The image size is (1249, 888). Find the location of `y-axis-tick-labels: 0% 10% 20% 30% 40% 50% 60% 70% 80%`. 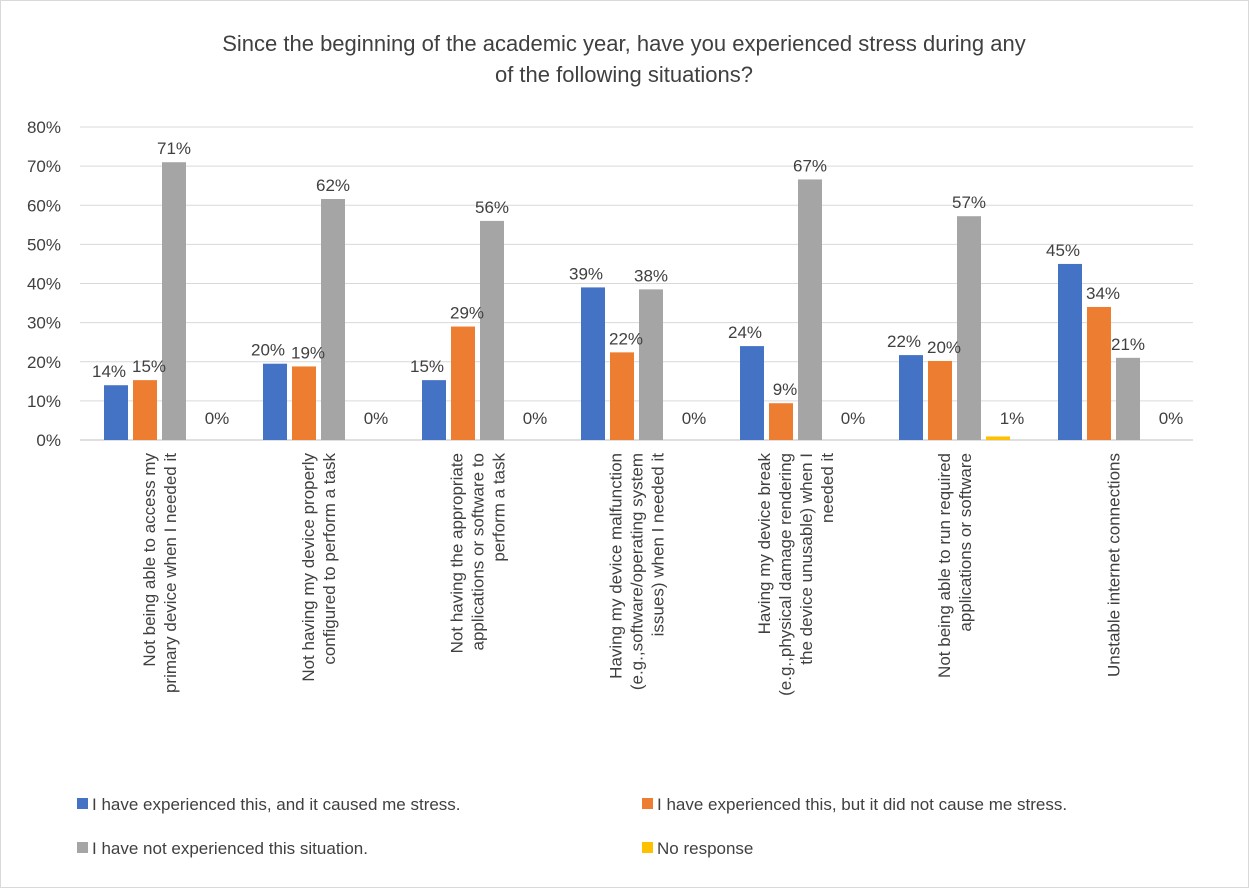

y-axis-tick-labels: 0% 10% 20% 30% 40% 50% 60% 70% 80% is located at coordinates (44, 284).